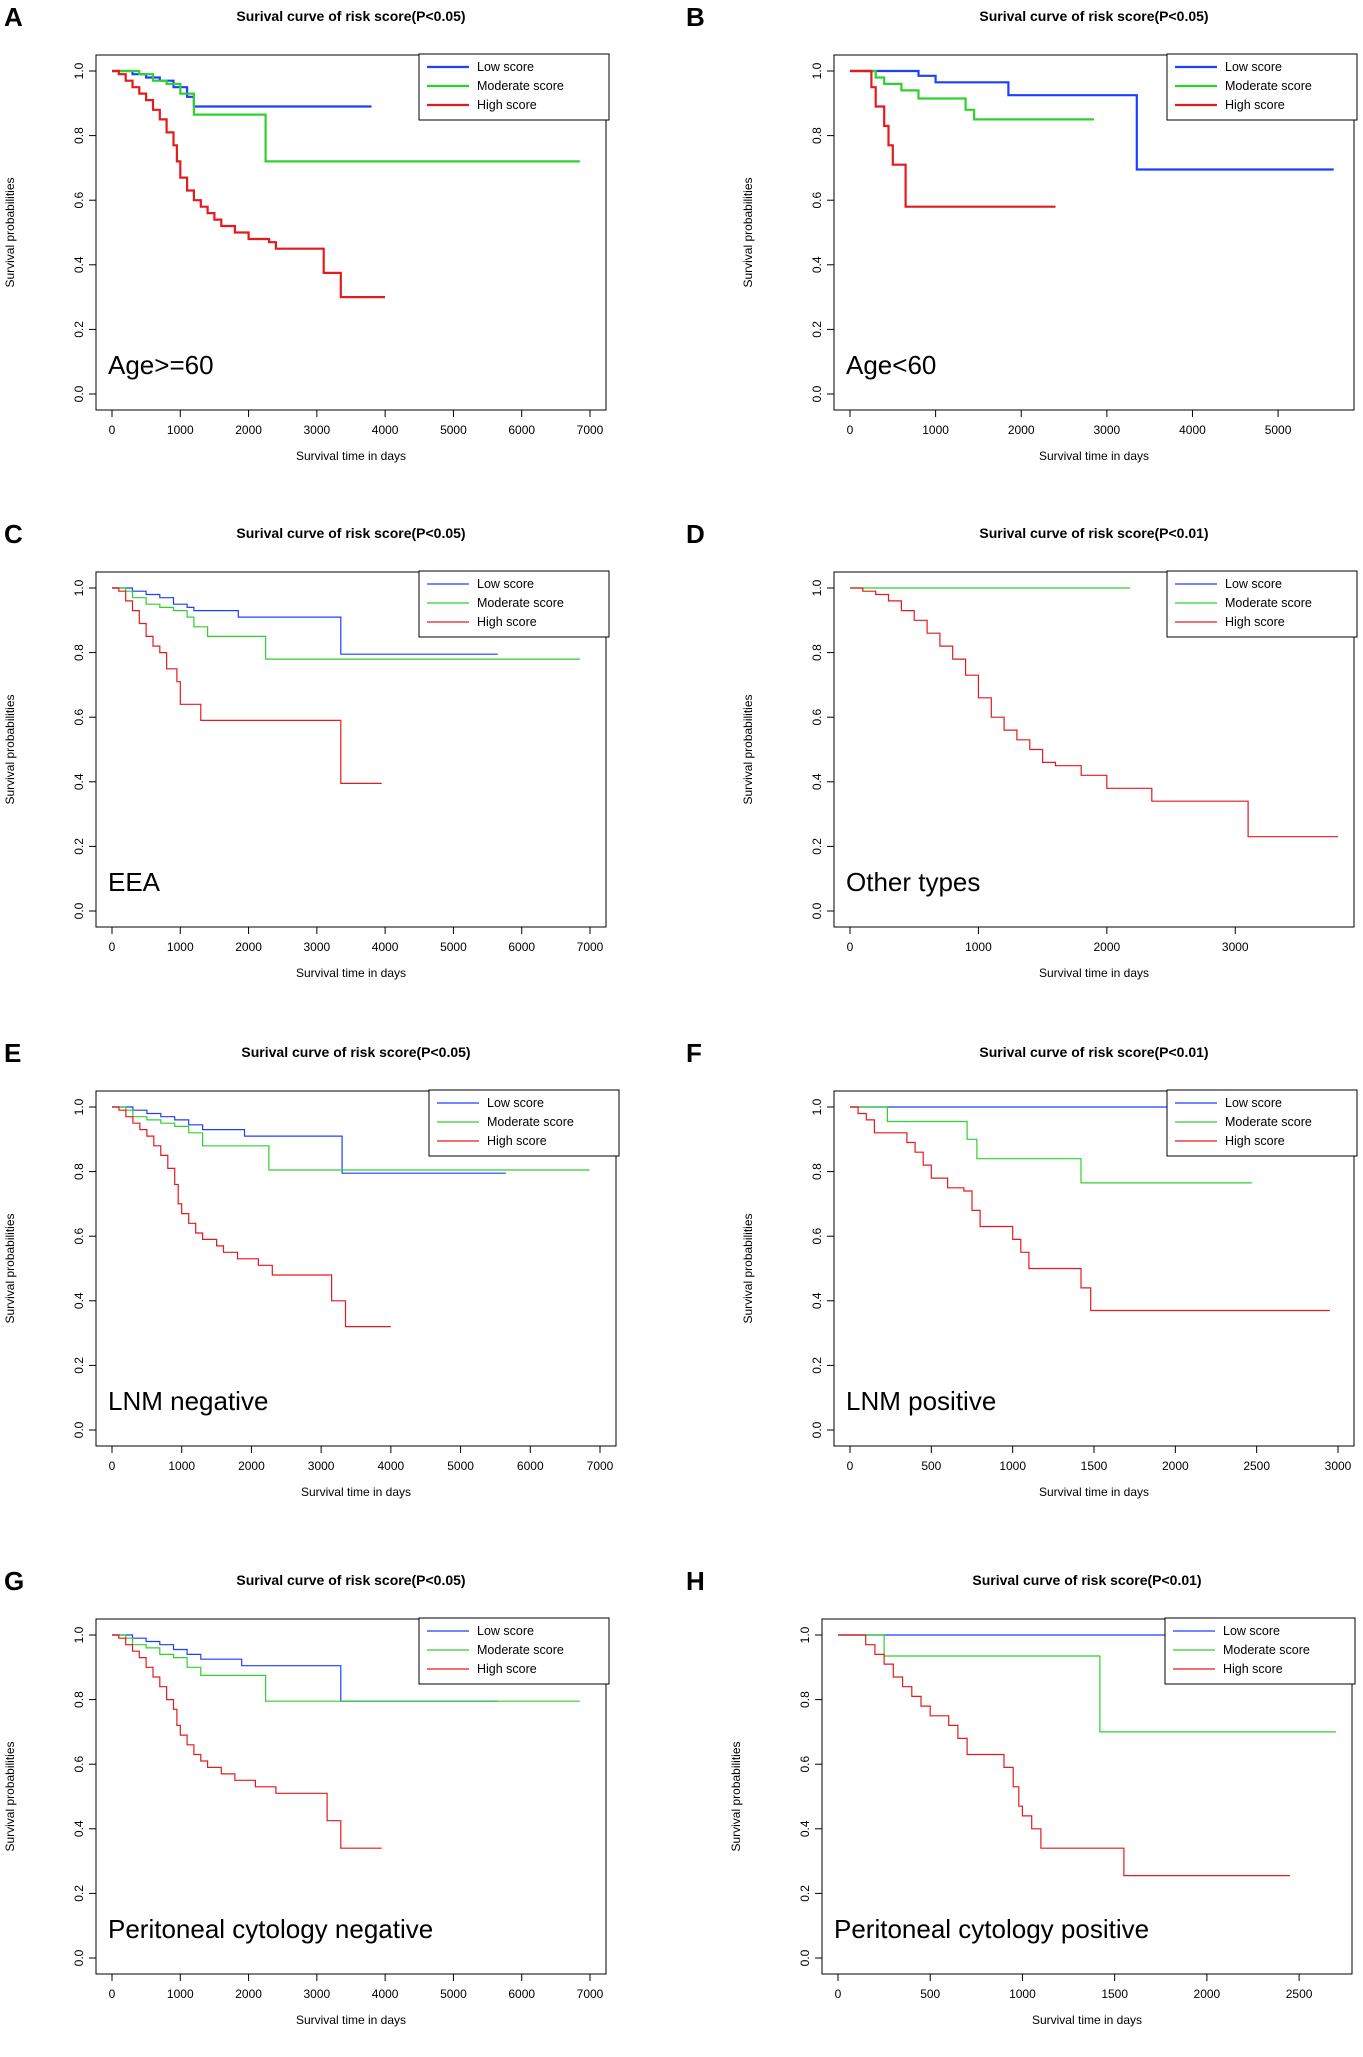  Describe the element at coordinates (351, 2020) in the screenshot. I see `panel-g-xlabel: Survival time in days` at that location.